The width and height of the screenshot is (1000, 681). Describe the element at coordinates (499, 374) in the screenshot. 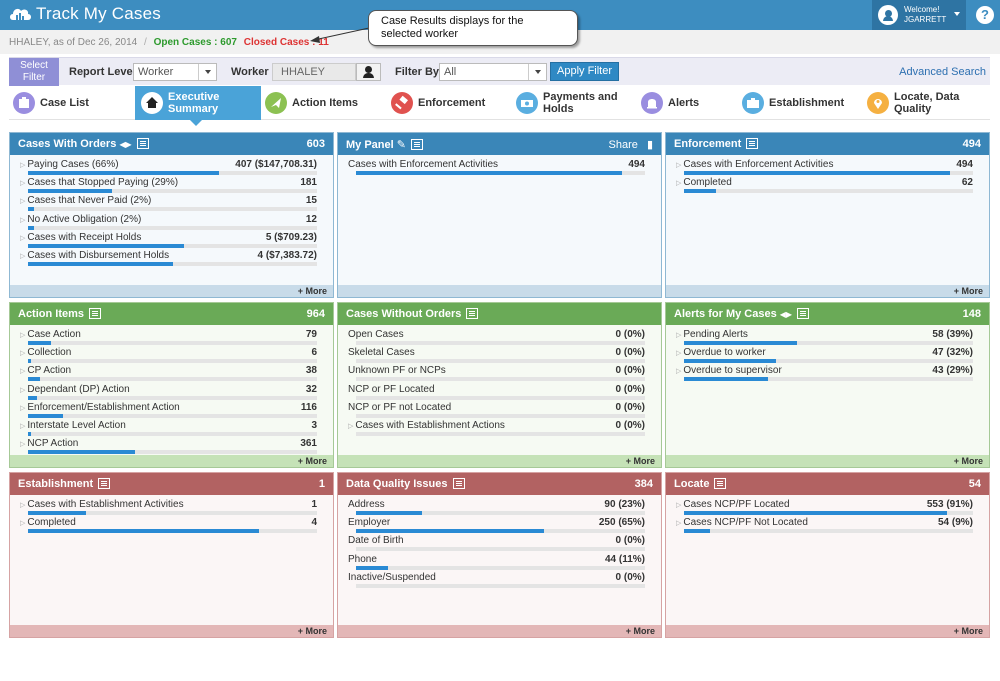

I see `list-item: Unknown PF or NCPs 0 (0%)` at that location.